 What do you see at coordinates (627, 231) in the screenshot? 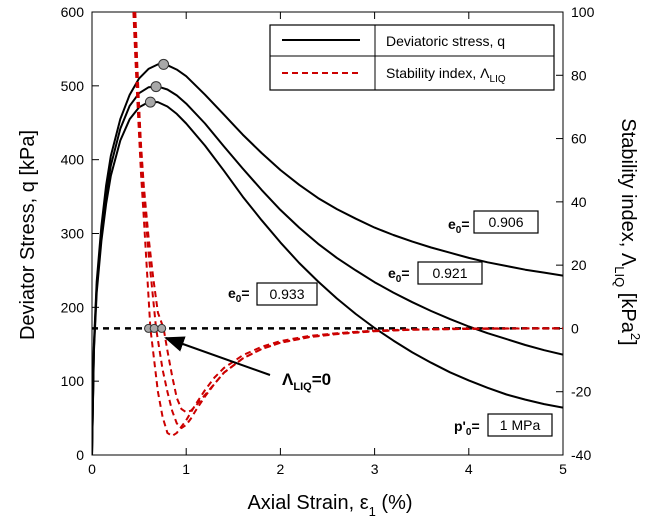
I see `y2-axis-title: Stability index, ΛLIQ [kPa2]` at bounding box center [627, 231].